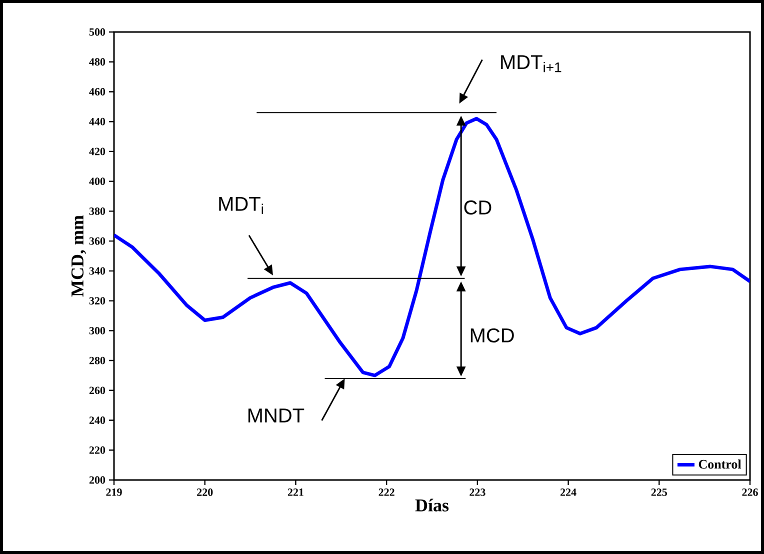 The height and width of the screenshot is (554, 764). What do you see at coordinates (478, 492) in the screenshot?
I see `x-tick-label: 223` at bounding box center [478, 492].